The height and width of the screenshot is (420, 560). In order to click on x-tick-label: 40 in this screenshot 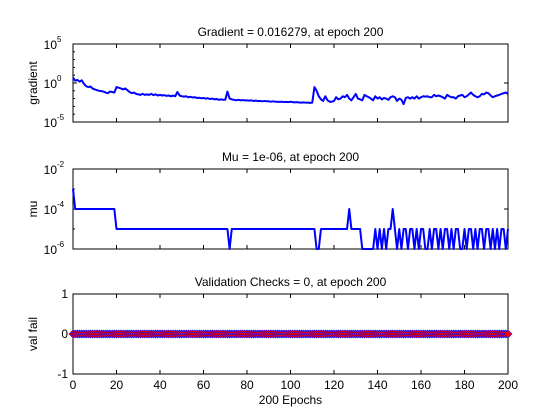, I will do `click(160, 385)`.